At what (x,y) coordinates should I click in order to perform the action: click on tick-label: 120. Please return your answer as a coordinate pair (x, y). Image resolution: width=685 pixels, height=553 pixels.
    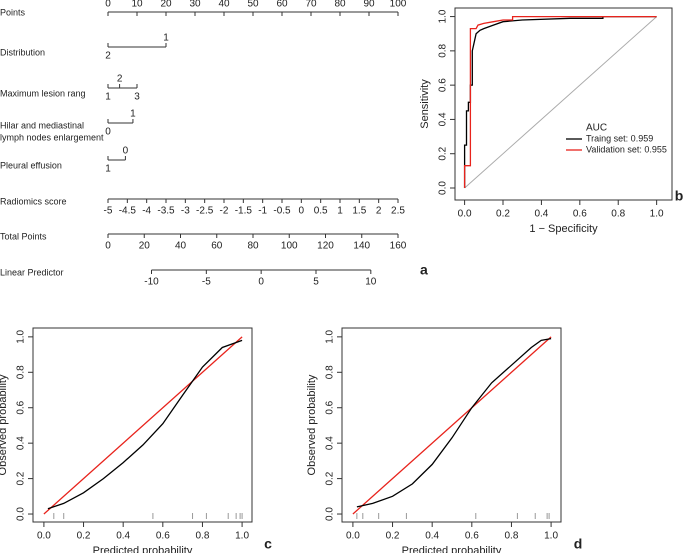
    Looking at the image, I should click on (325, 246).